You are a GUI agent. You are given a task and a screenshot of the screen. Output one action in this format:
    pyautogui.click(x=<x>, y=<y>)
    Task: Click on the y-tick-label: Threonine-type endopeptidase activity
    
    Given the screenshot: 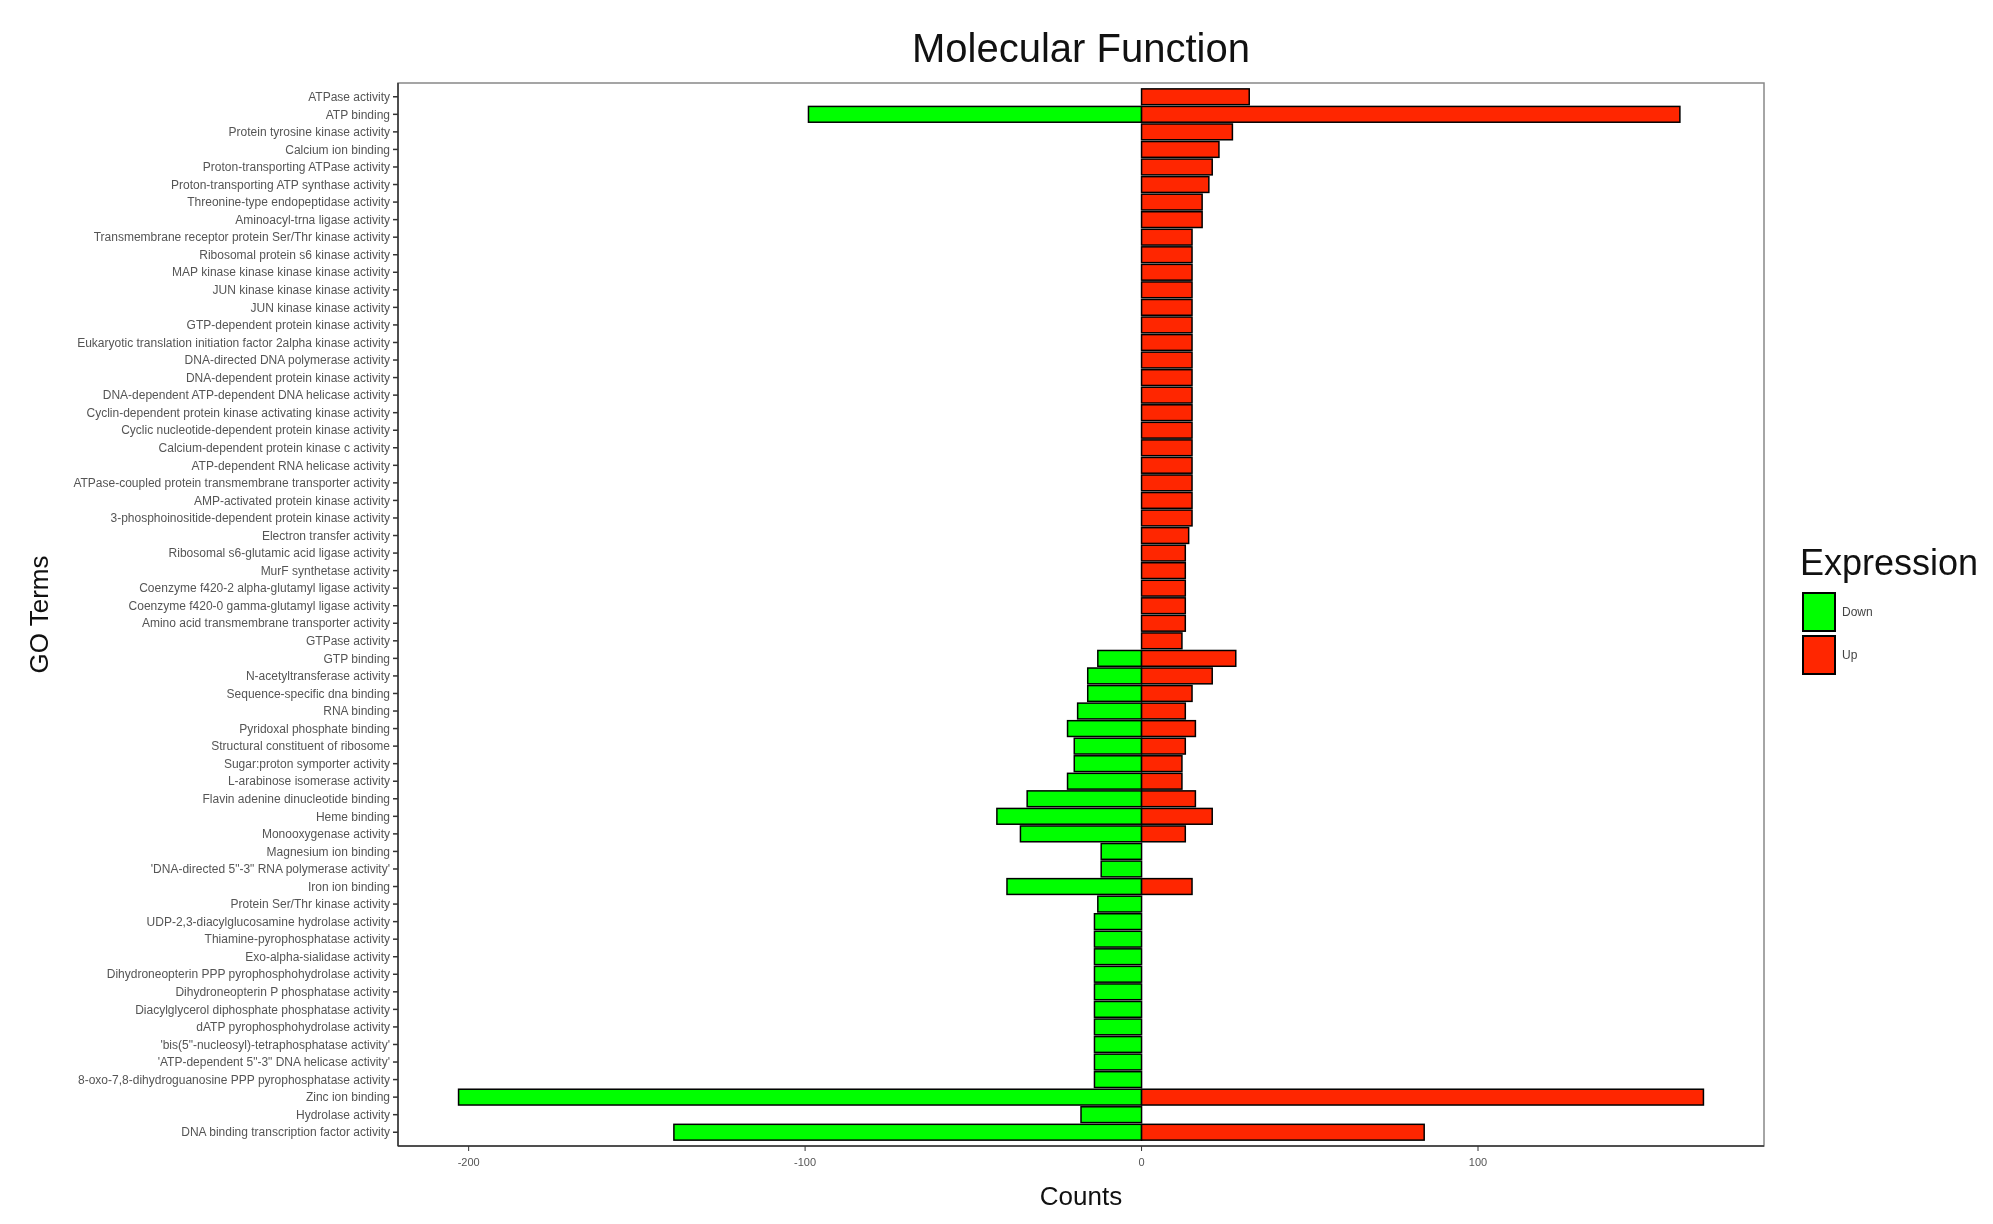 What is the action you would take?
    pyautogui.click(x=288, y=202)
    